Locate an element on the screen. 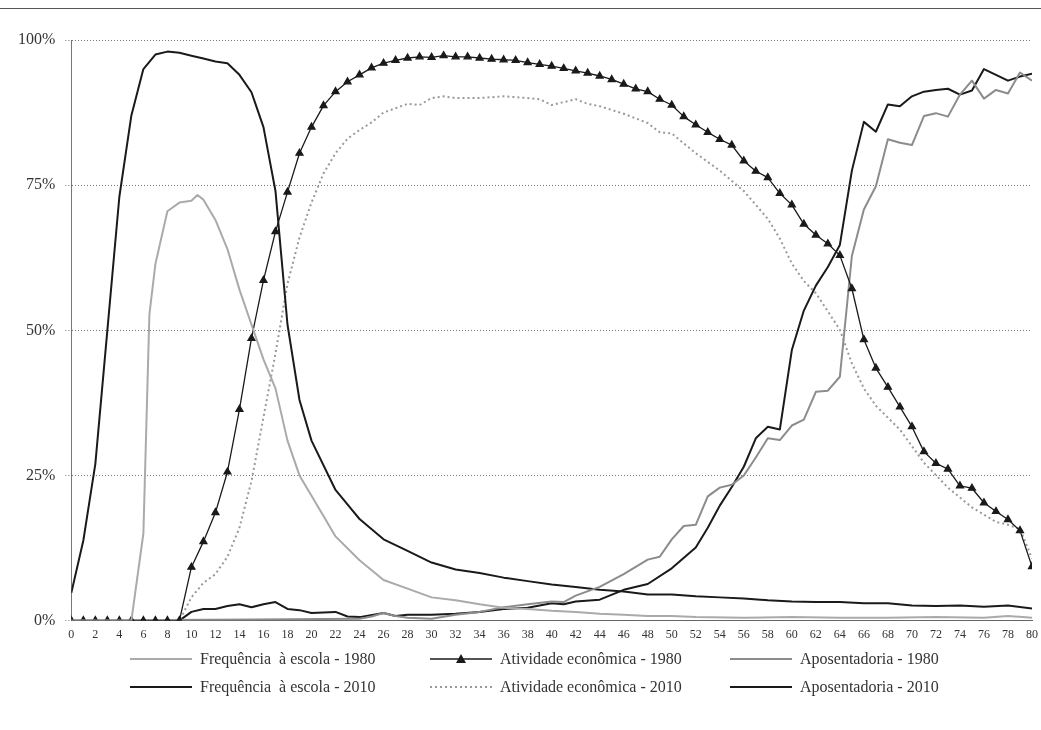 This screenshot has width=1041, height=730. x-tick-label: 78 is located at coordinates (1007, 633).